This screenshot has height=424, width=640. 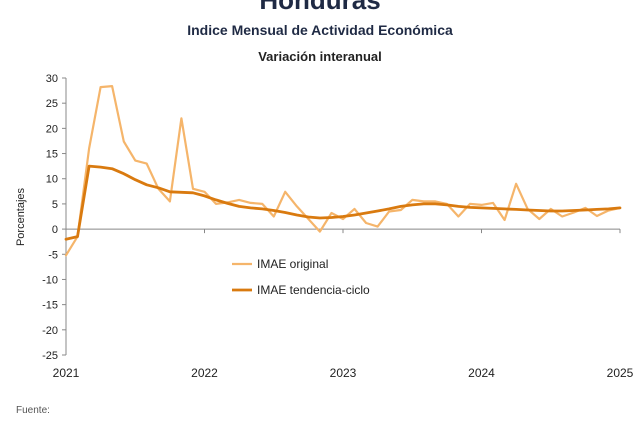 I want to click on chart-title: Indice Mensual de Actividad Económica, so click(x=320, y=30).